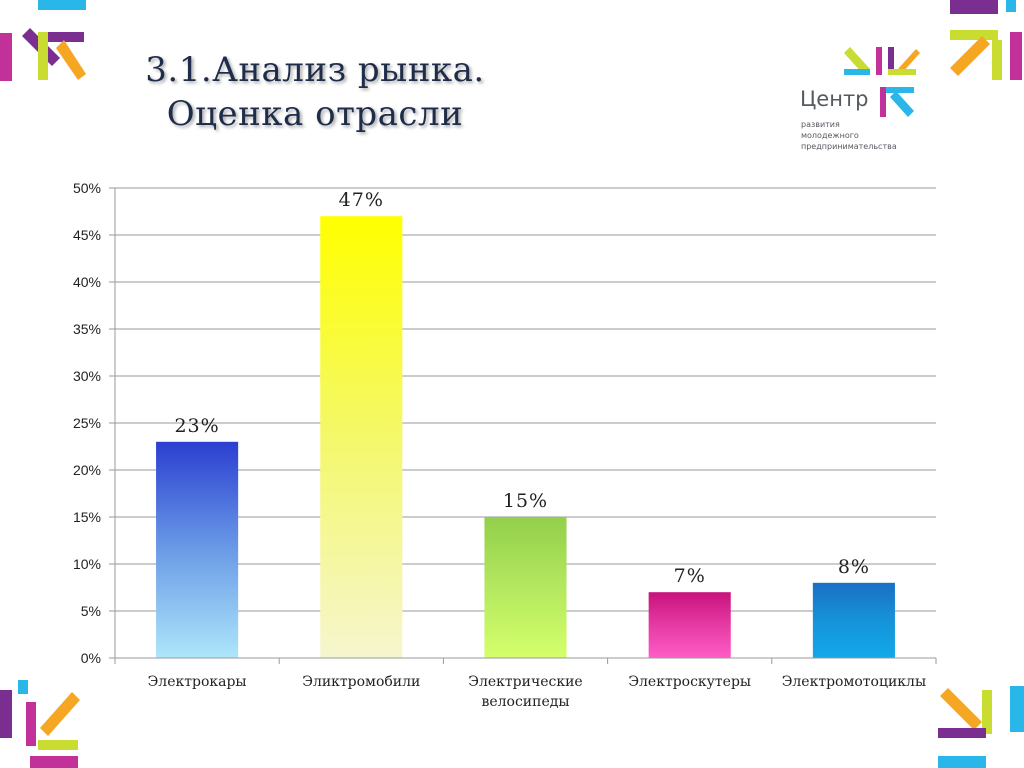 The image size is (1024, 768). What do you see at coordinates (87, 235) in the screenshot?
I see `y-tick-label: 45%` at bounding box center [87, 235].